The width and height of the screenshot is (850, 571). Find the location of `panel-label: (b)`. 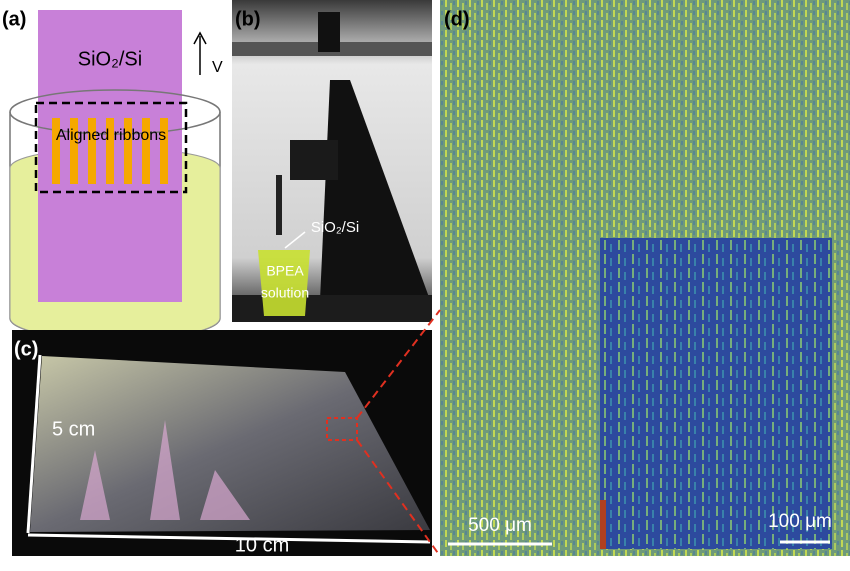

panel-label: (b) is located at coordinates (248, 19).